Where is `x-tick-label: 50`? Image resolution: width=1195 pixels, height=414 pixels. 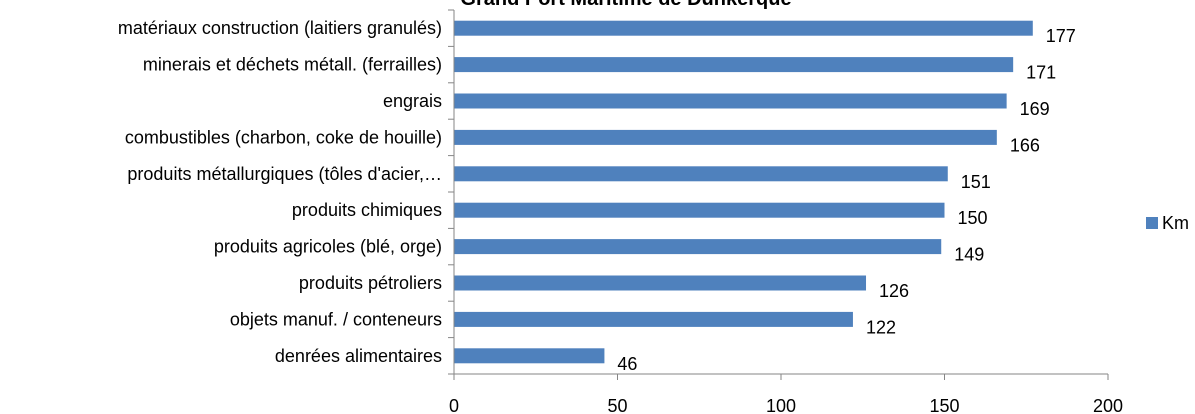 x-tick-label: 50 is located at coordinates (617, 405).